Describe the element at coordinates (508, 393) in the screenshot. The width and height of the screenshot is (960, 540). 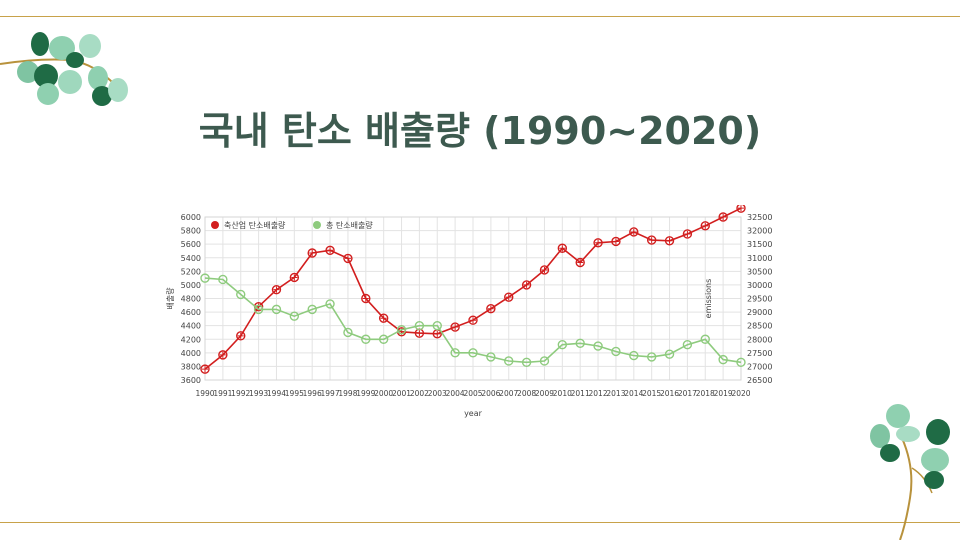
I see `x-tick-label: 2007` at that location.